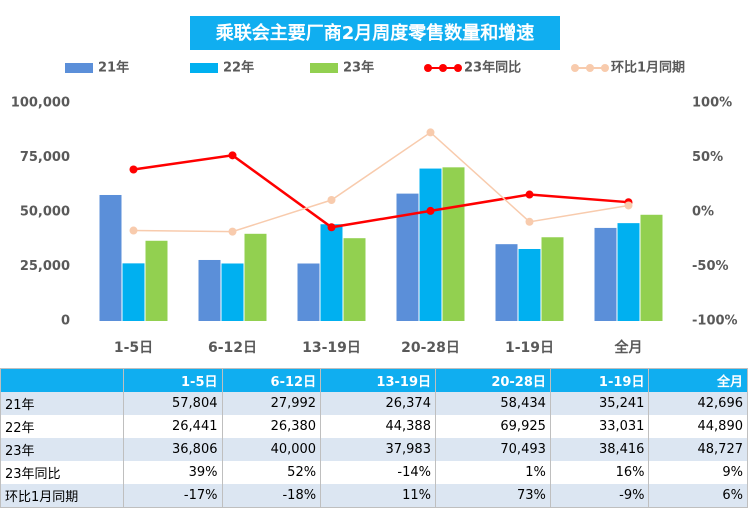 The width and height of the screenshot is (750, 512). I want to click on row-label: 23年同比, so click(62, 472).